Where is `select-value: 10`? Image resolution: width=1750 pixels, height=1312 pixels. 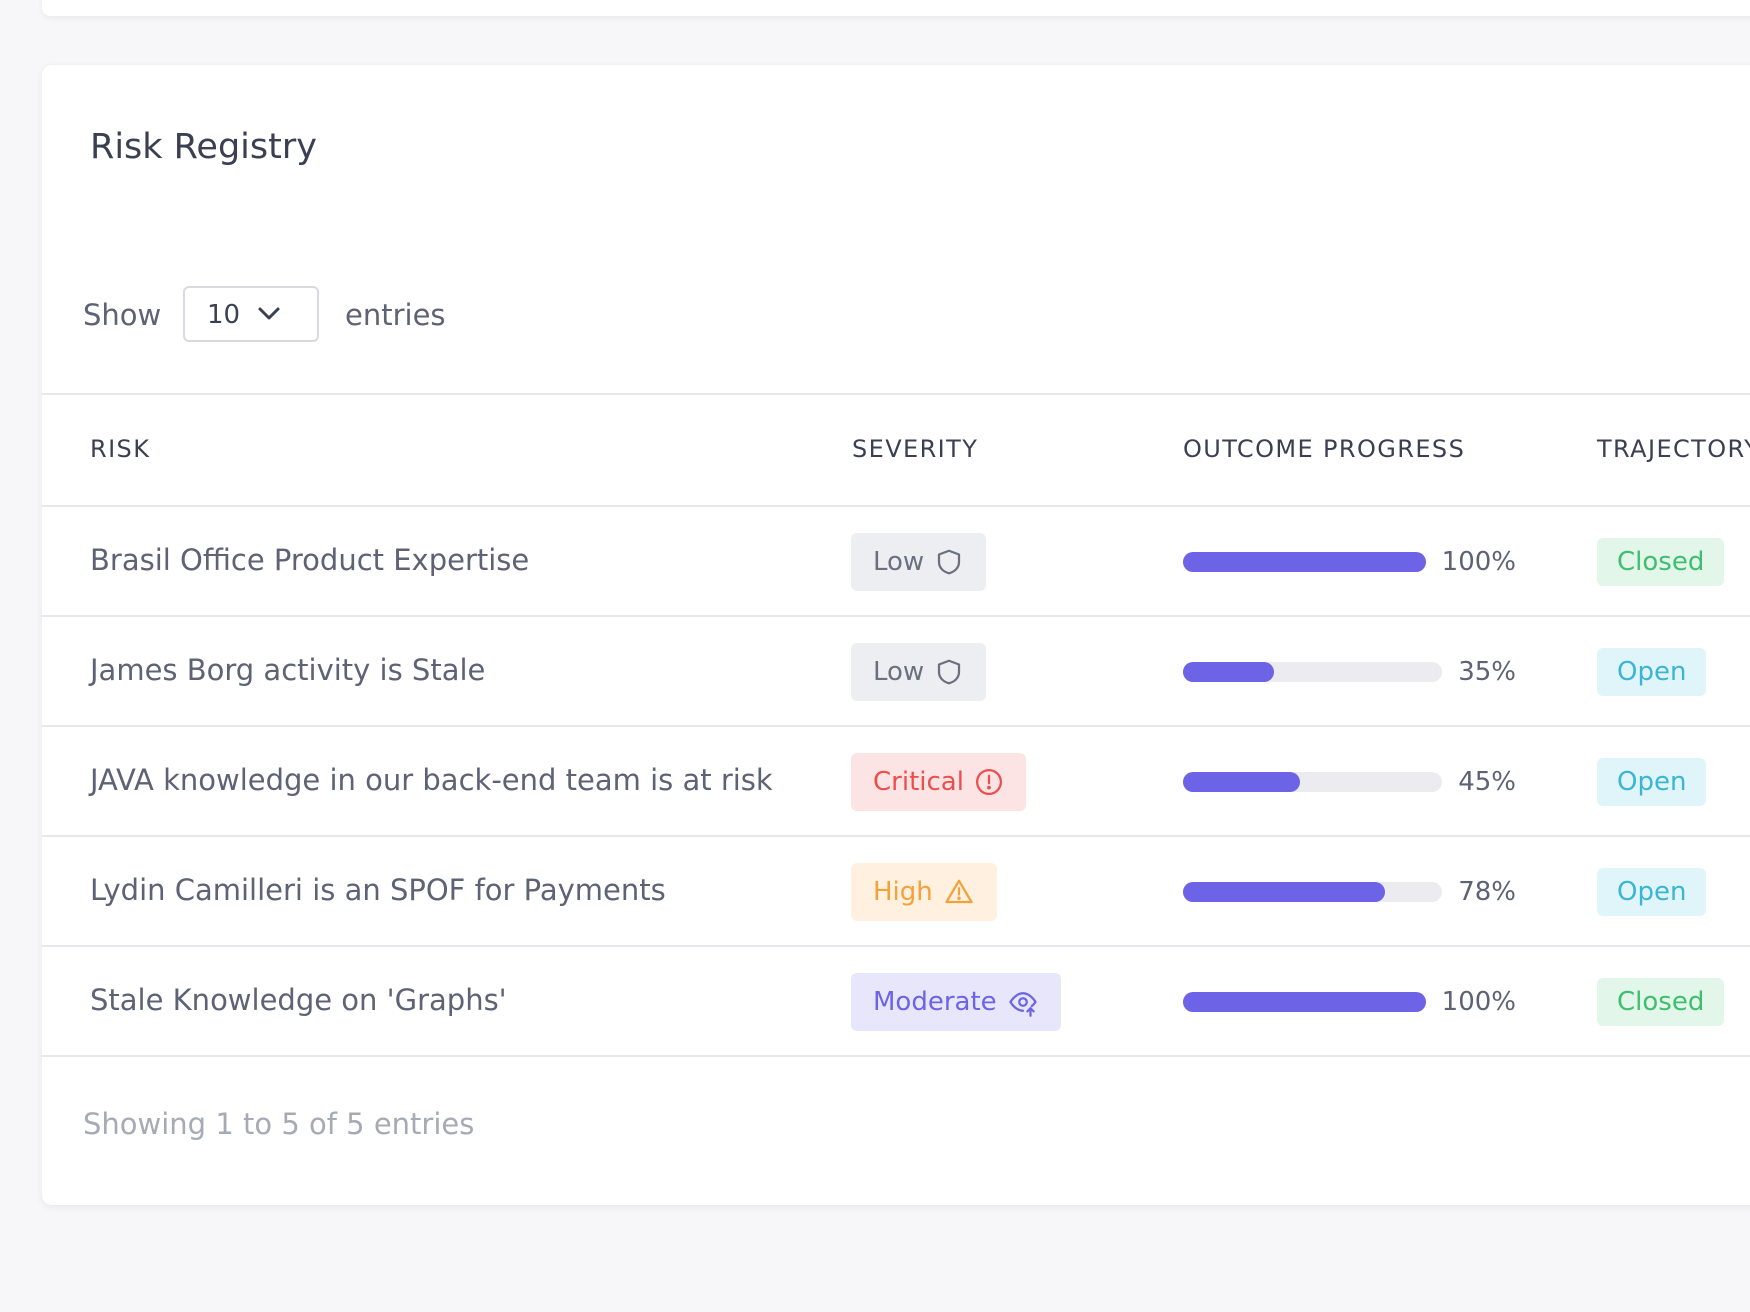
select-value: 10 is located at coordinates (224, 315).